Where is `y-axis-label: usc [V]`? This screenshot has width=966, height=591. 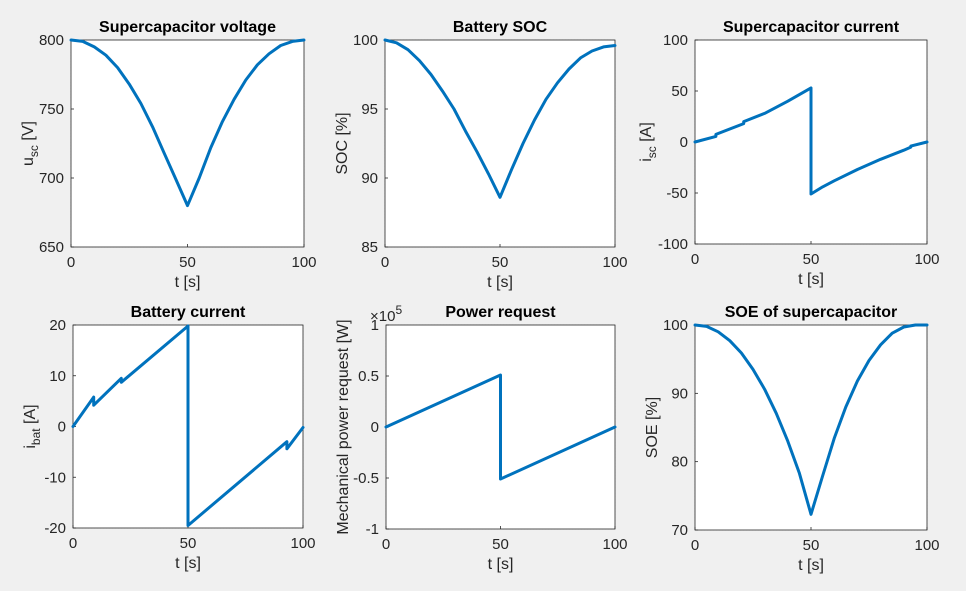
y-axis-label: usc [V] is located at coordinates (30, 143).